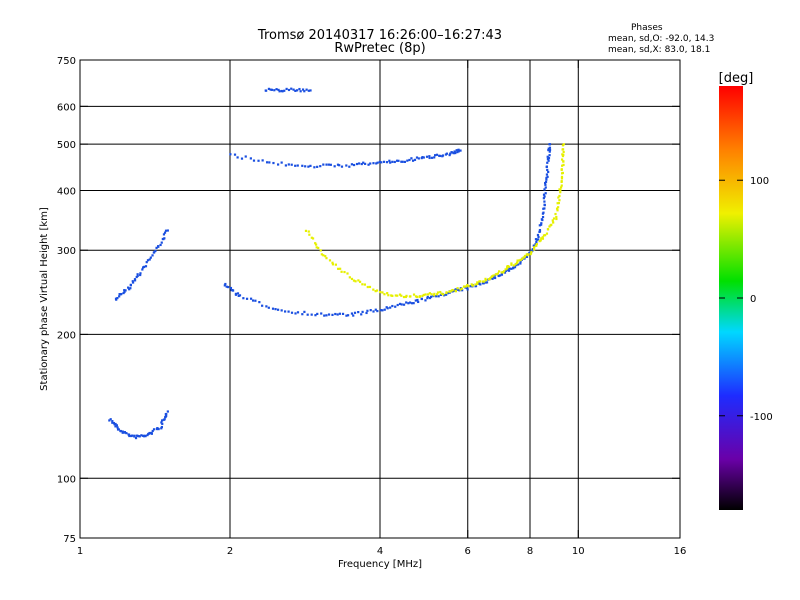 Image resolution: width=800 pixels, height=600 pixels. Describe the element at coordinates (530, 551) in the screenshot. I see `x-tick-label: 8` at that location.